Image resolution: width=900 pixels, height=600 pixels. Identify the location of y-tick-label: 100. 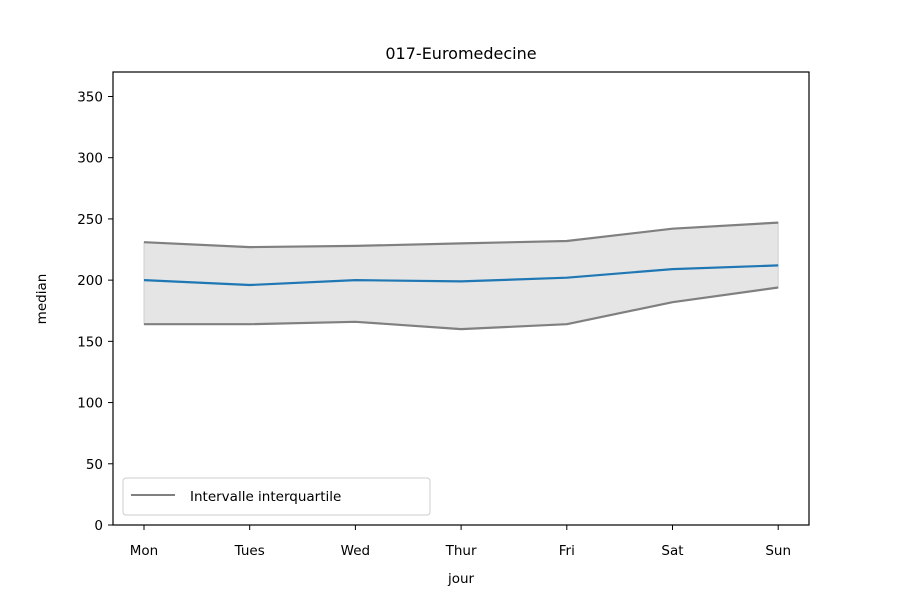
(90, 404).